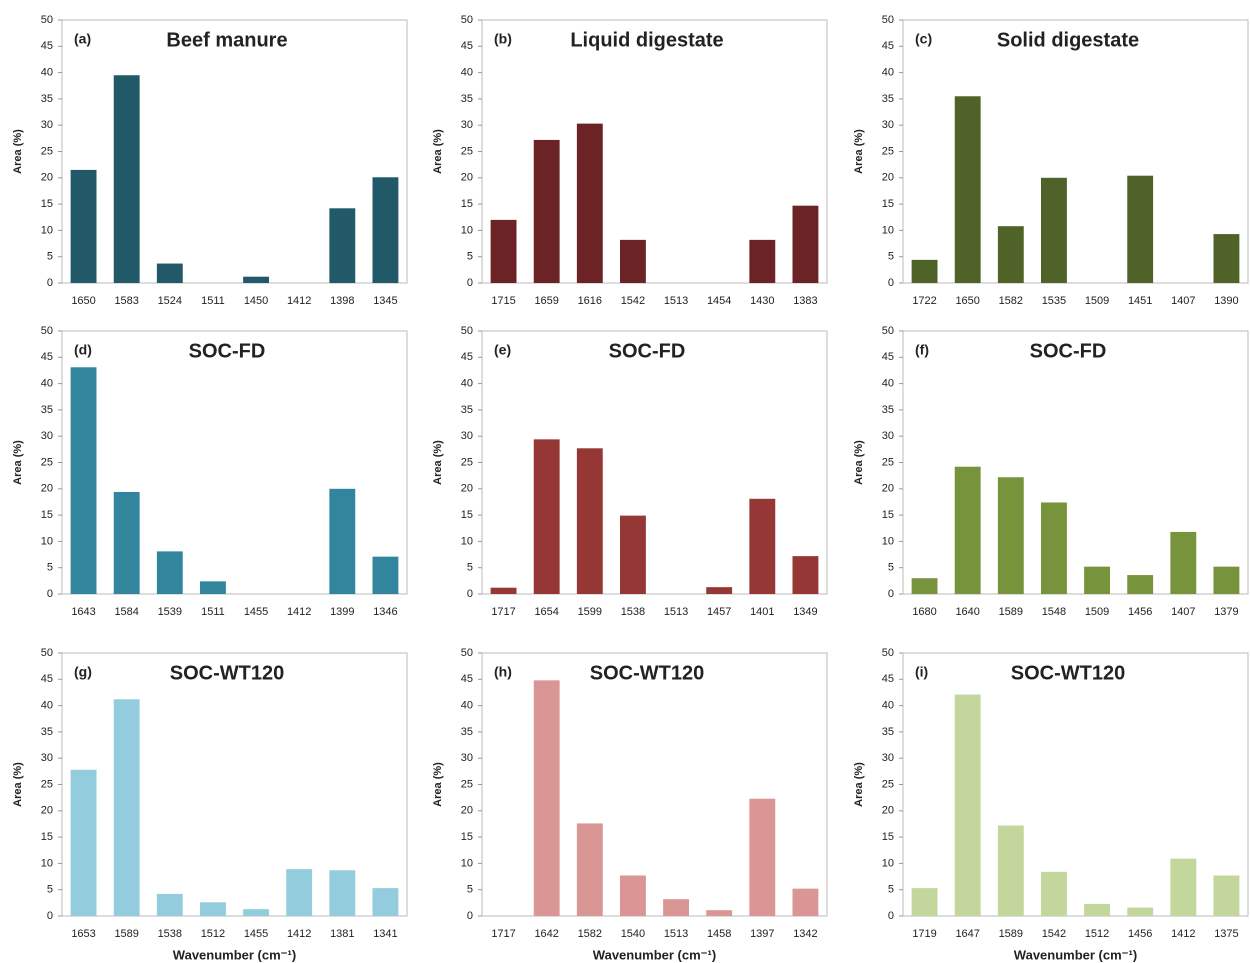  What do you see at coordinates (126, 301) in the screenshot?
I see `x-tick-label: 1583` at bounding box center [126, 301].